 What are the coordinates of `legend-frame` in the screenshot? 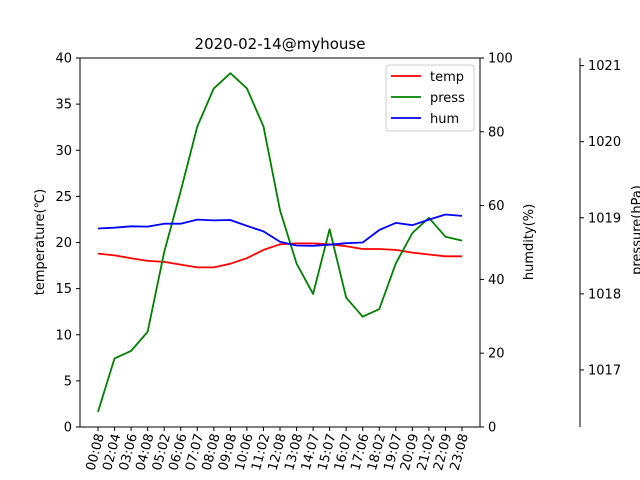 It's located at (430, 98).